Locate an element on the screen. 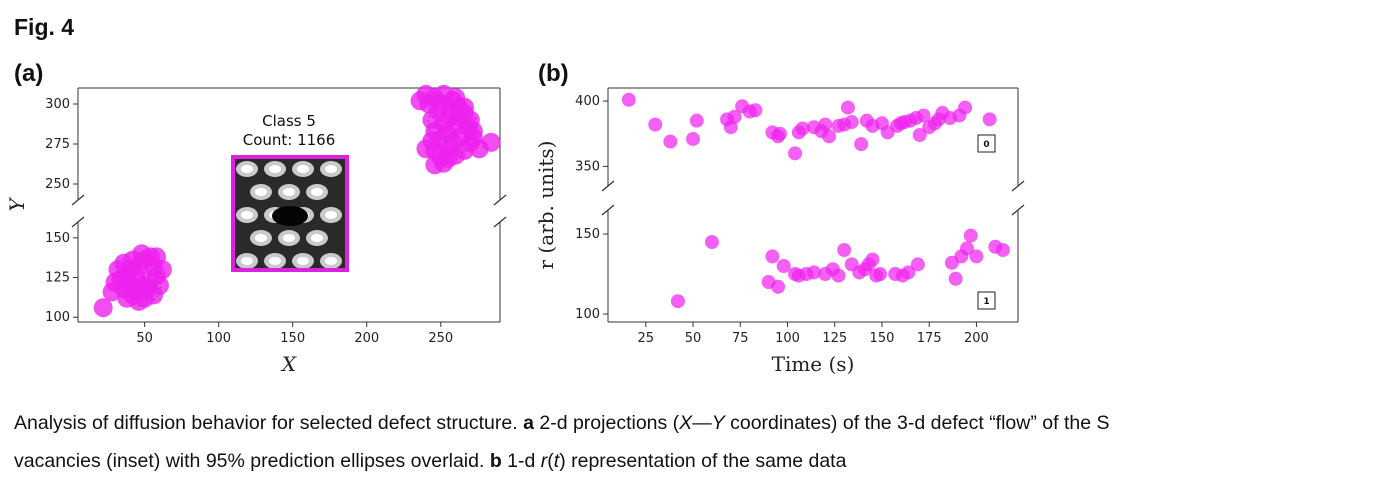  series-badge is located at coordinates (986, 300).